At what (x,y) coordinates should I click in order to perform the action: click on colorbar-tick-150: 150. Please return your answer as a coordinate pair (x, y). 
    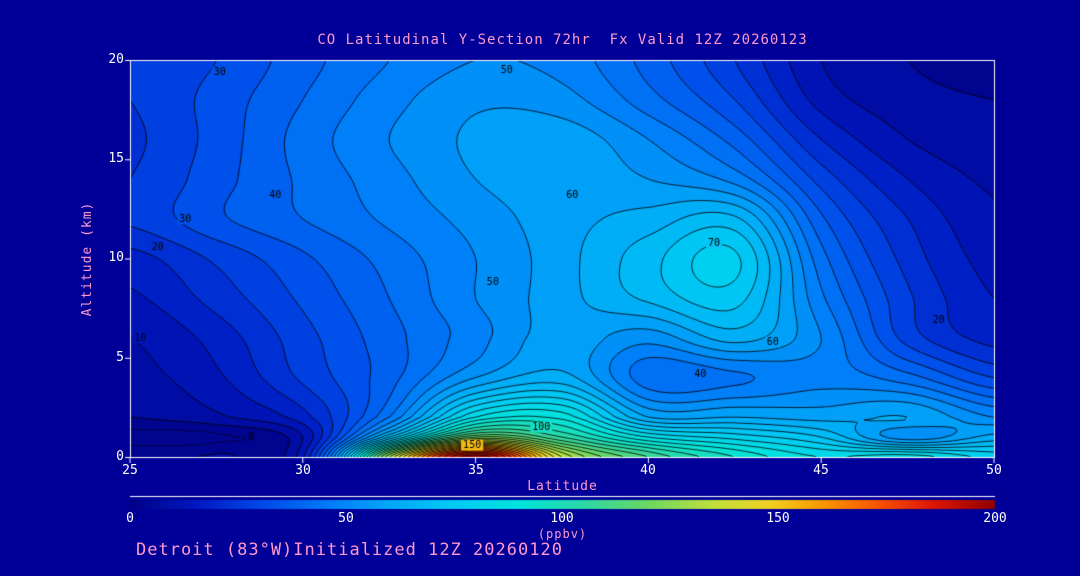
    Looking at the image, I should click on (778, 518).